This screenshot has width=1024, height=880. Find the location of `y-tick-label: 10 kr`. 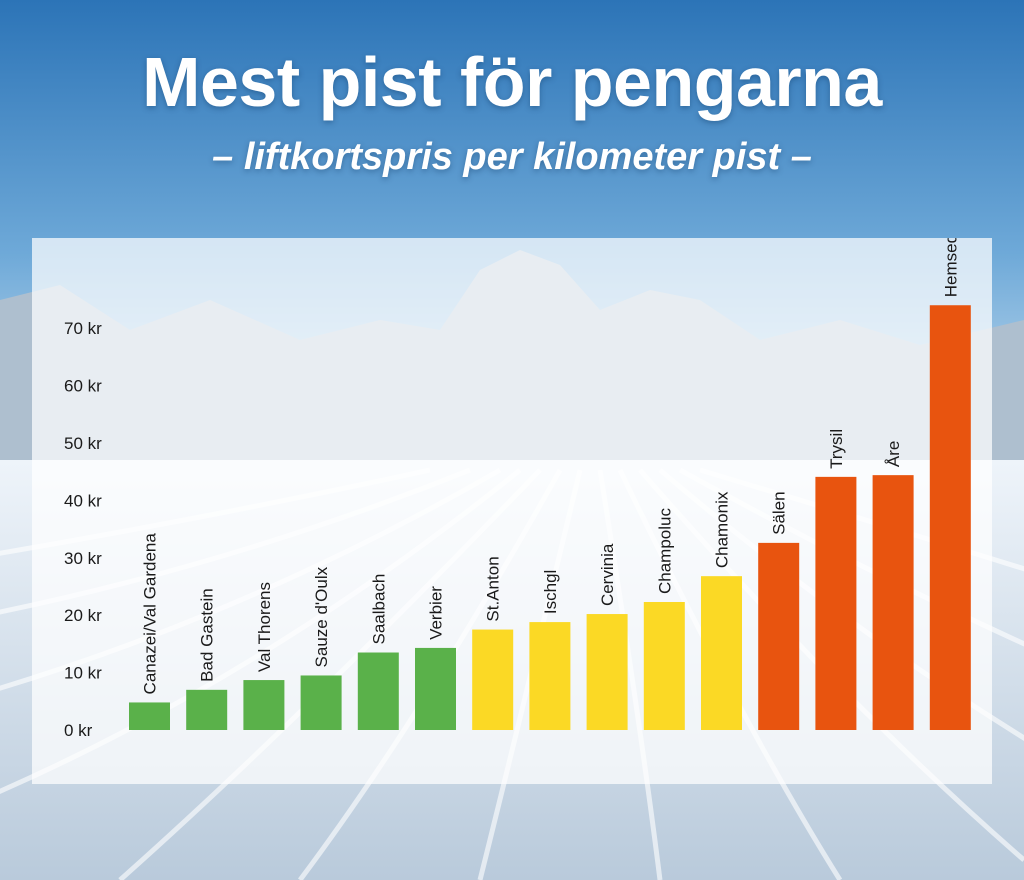

y-tick-label: 10 kr is located at coordinates (83, 673).